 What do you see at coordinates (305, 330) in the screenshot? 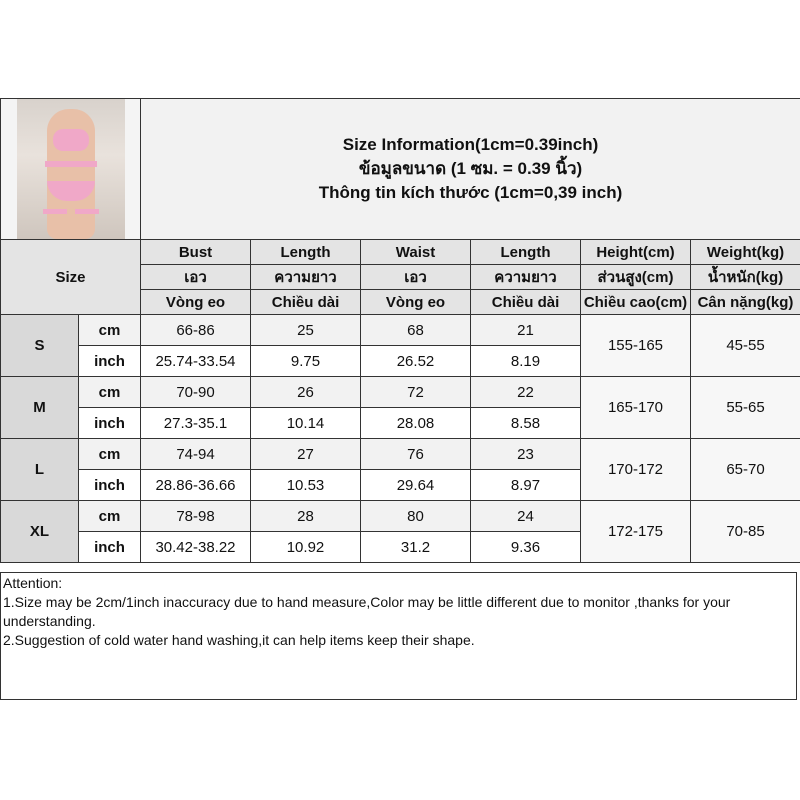
I see `value-cm: 25` at bounding box center [305, 330].